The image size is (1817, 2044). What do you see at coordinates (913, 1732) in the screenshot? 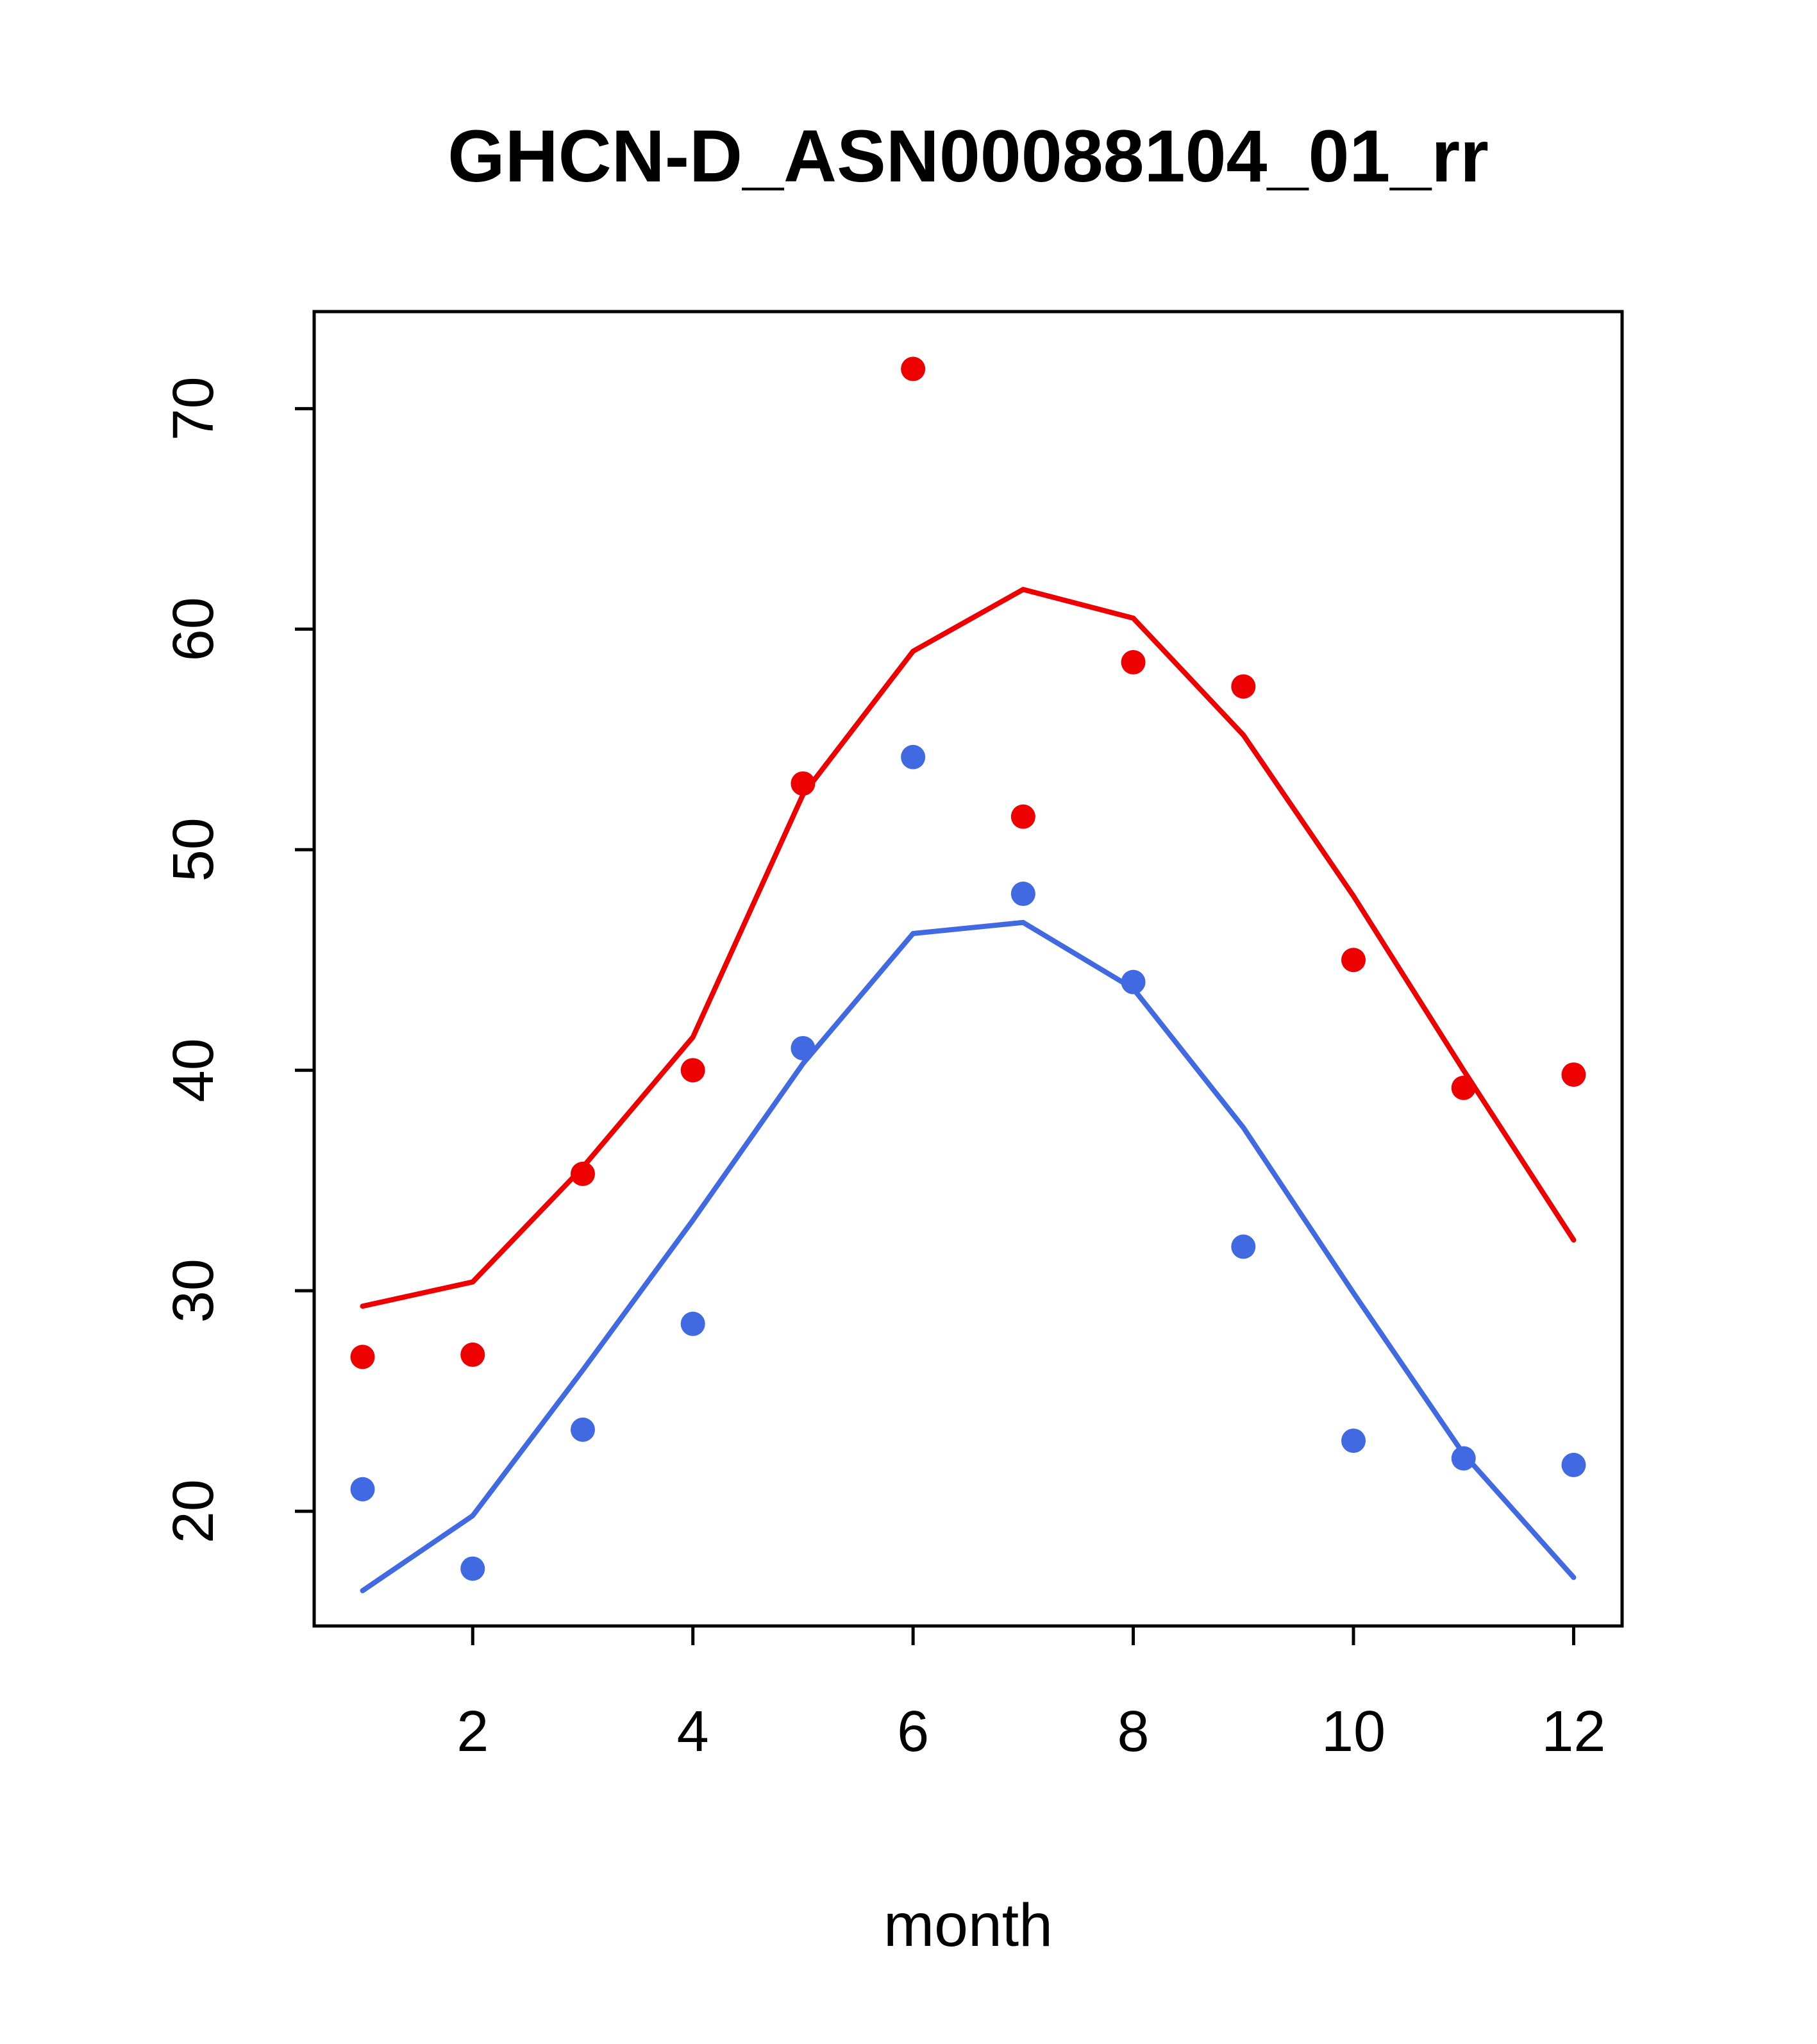
I see `x-tick-label: 6` at bounding box center [913, 1732].